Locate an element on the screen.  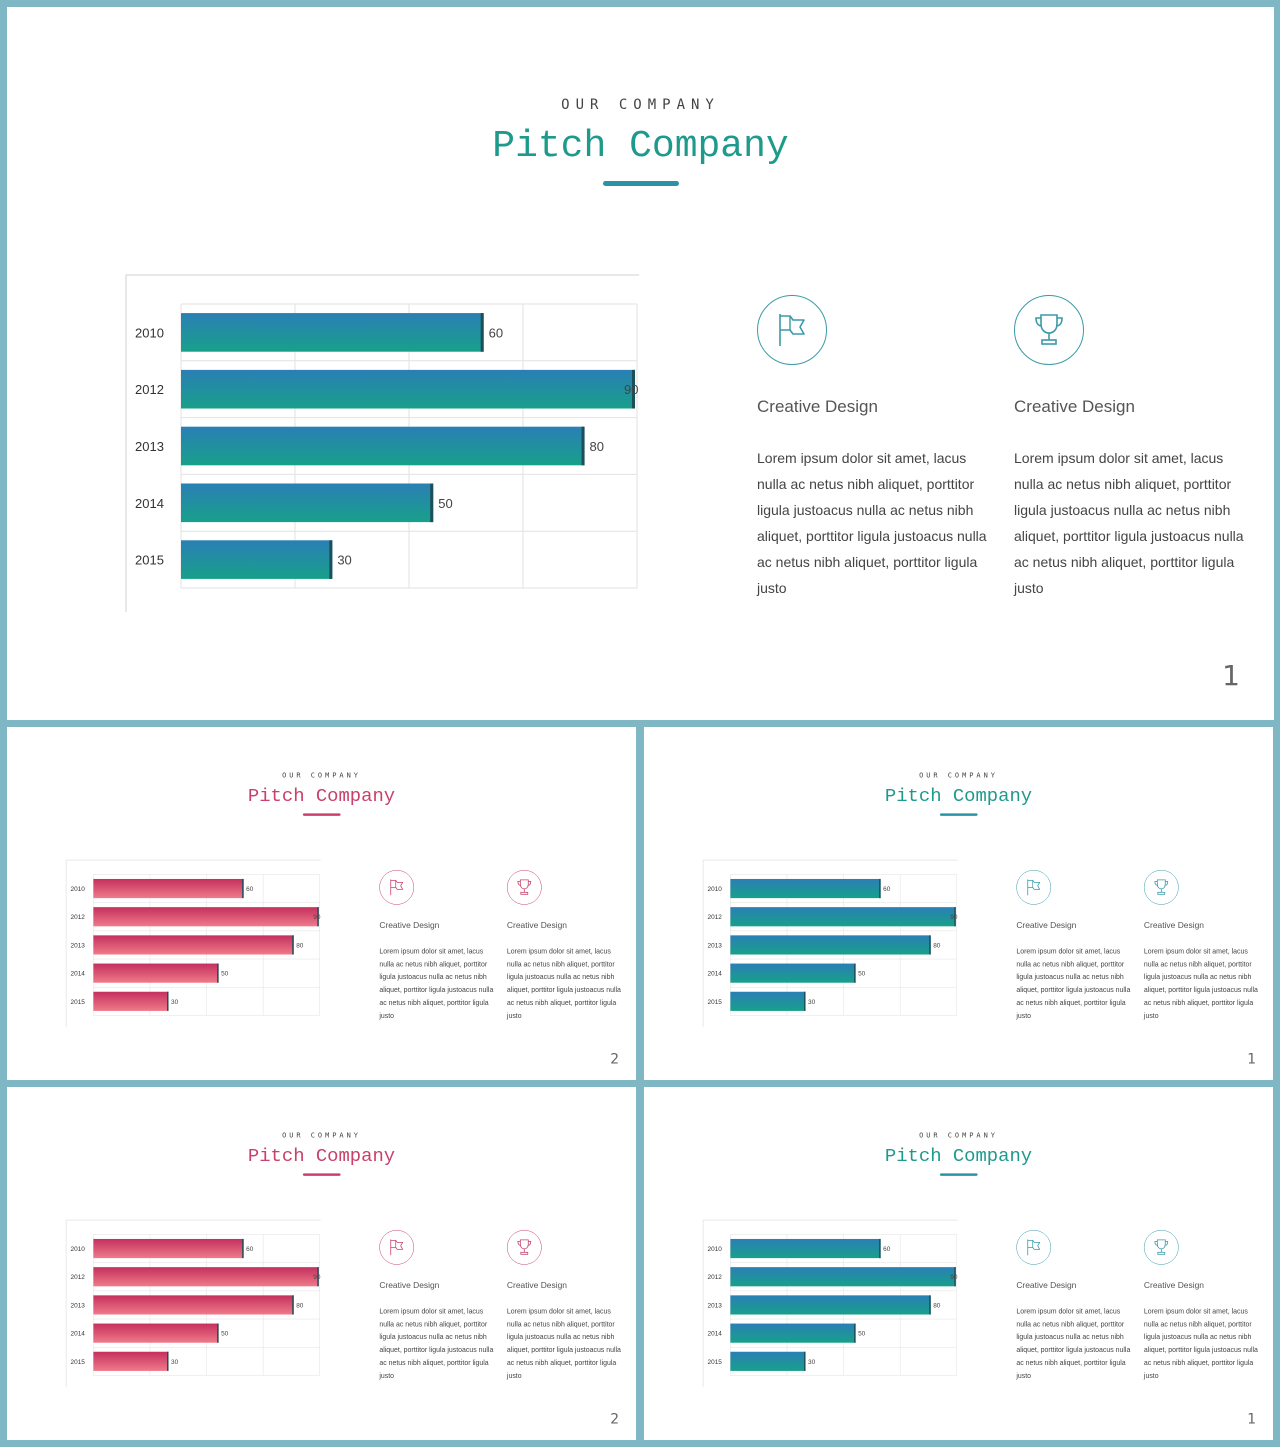
bar-2014 is located at coordinates (156, 973).